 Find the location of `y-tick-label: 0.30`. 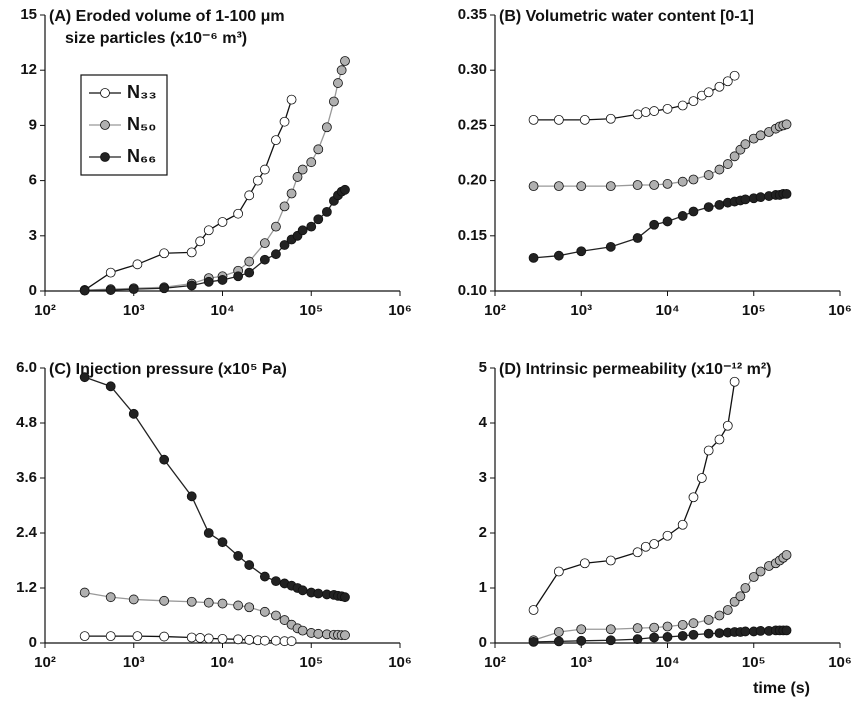

y-tick-label: 0.30 is located at coordinates (472, 69).